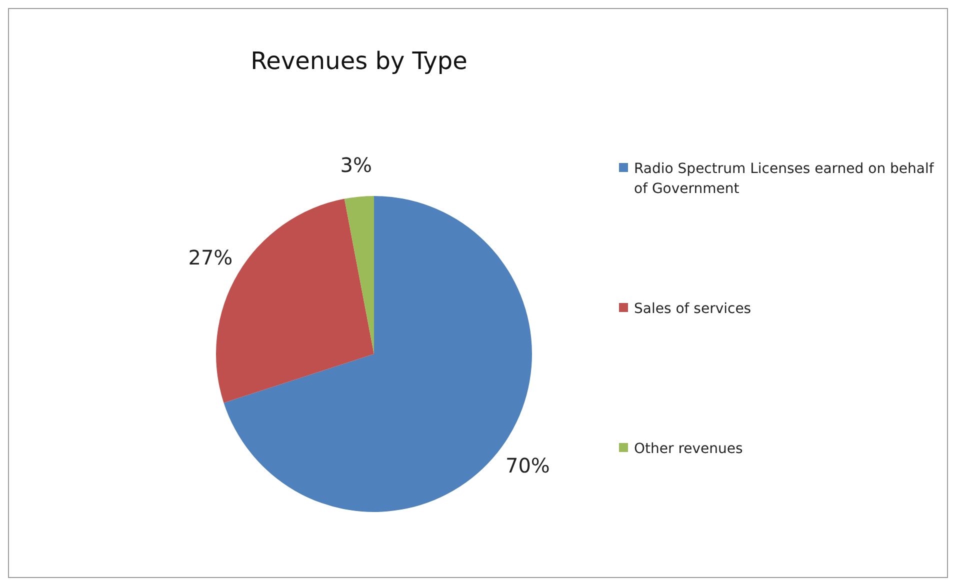 The image size is (956, 586). What do you see at coordinates (359, 275) in the screenshot?
I see `pie-slice` at bounding box center [359, 275].